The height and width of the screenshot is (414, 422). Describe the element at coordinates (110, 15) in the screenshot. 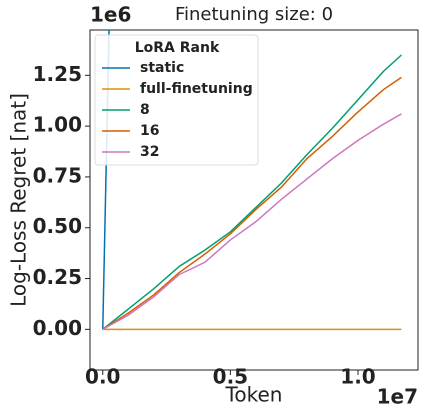

I see `y-offset-label: 1e6` at that location.